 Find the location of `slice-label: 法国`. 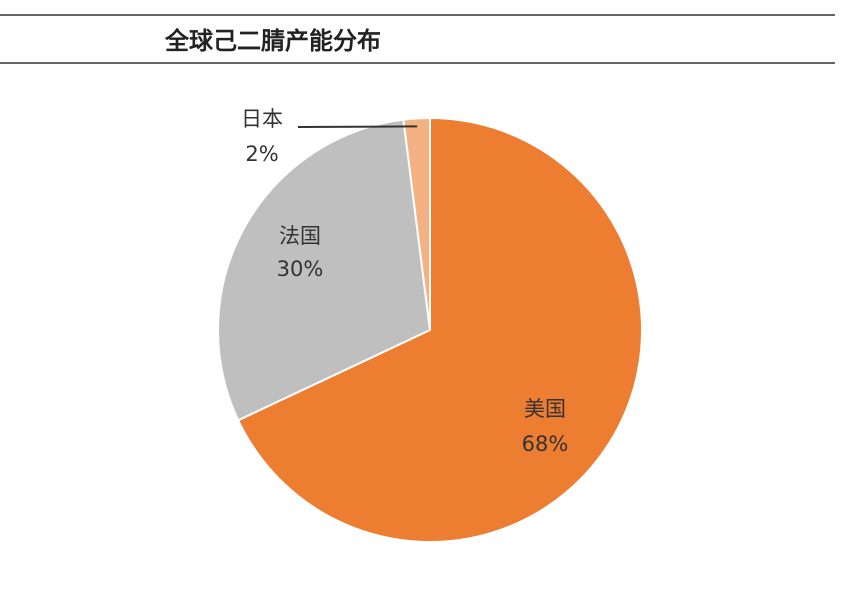

slice-label: 法国 is located at coordinates (300, 236).